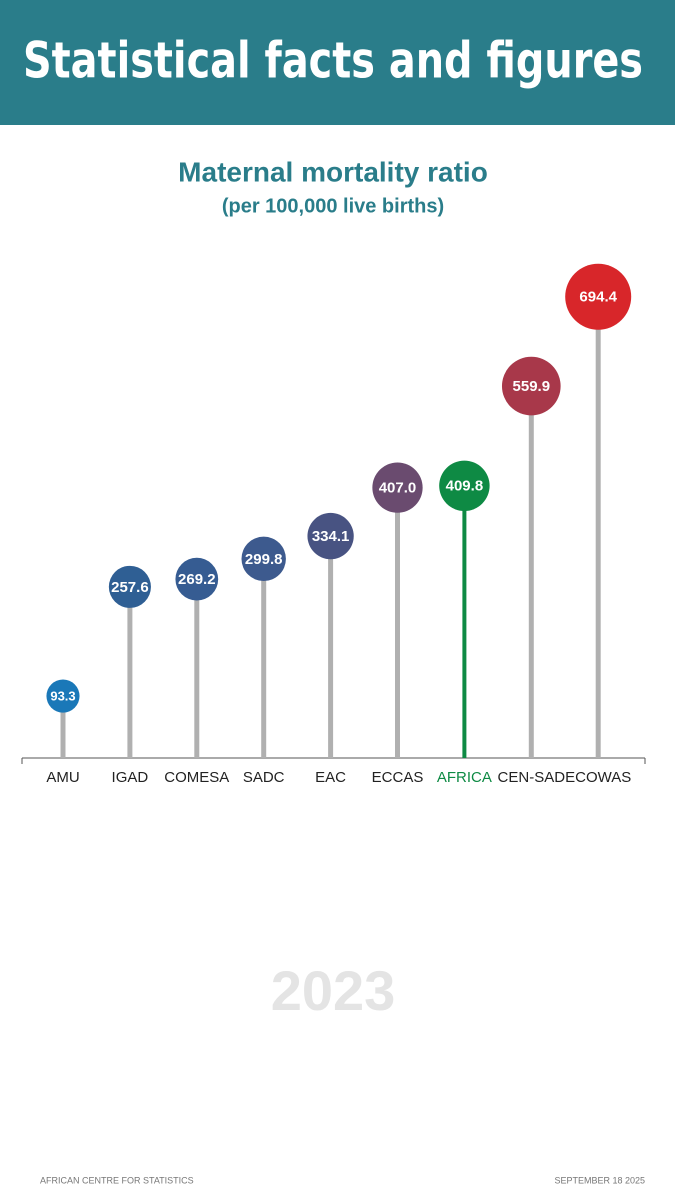  I want to click on value-label: 559.9, so click(532, 386).